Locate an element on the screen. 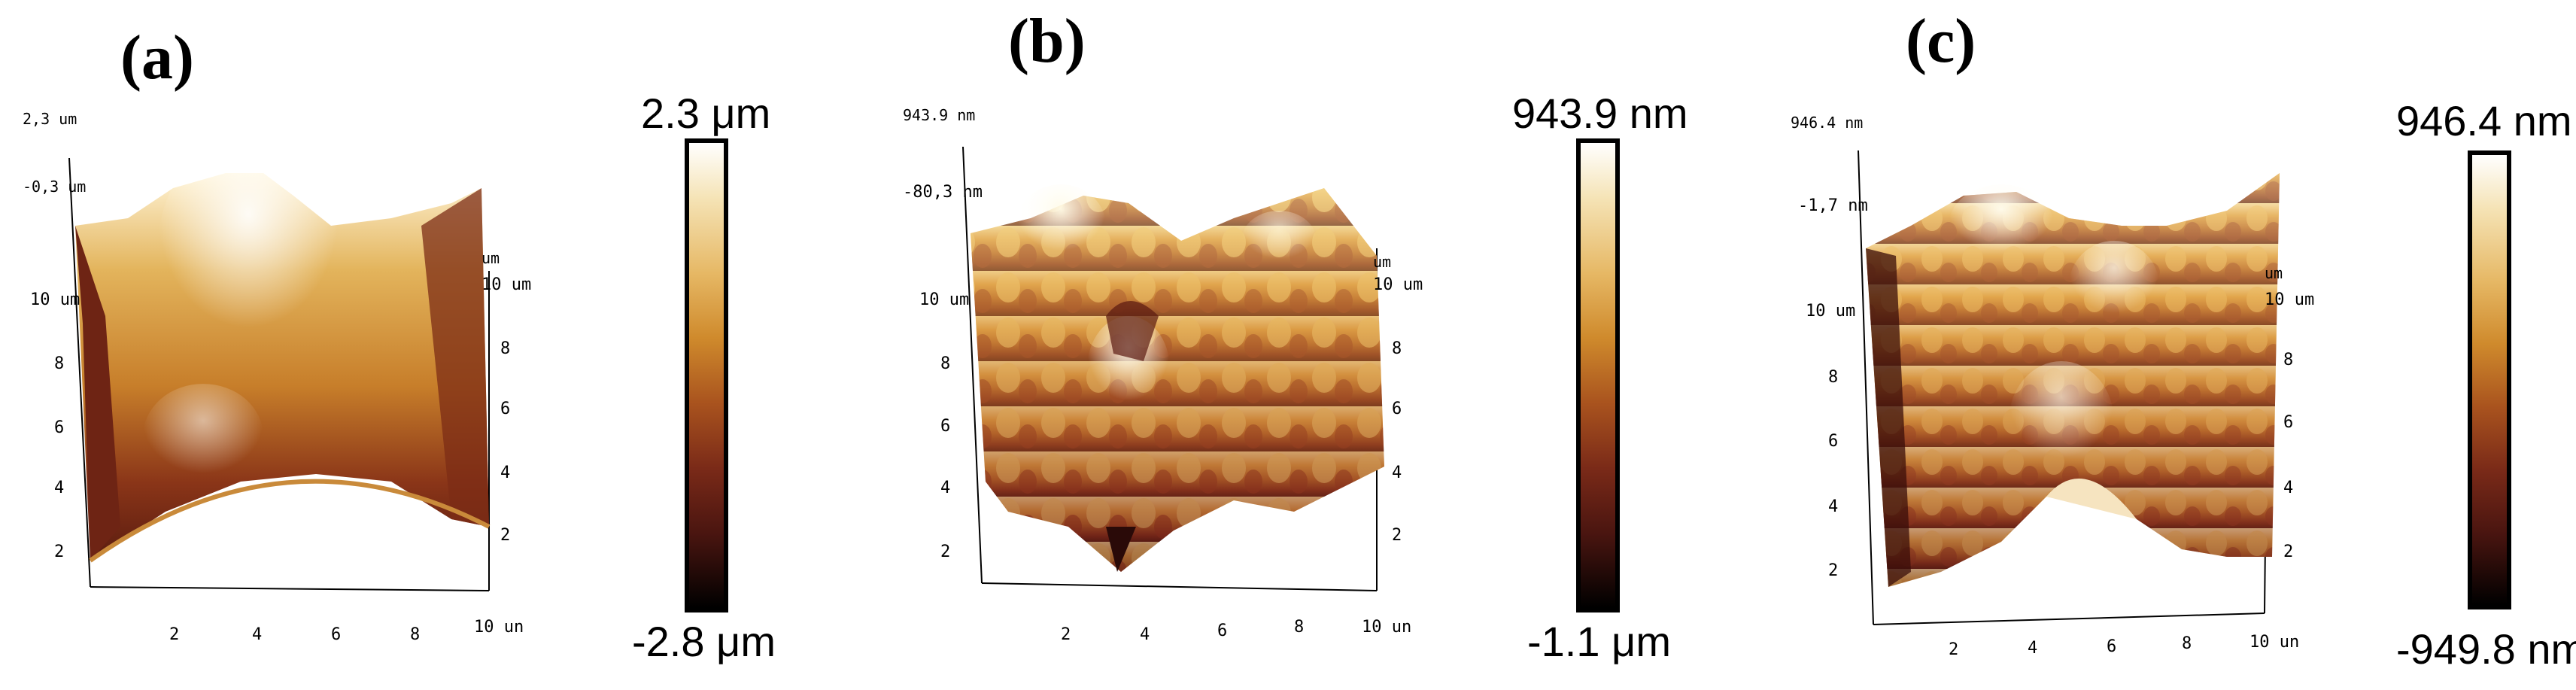 Image resolution: width=2576 pixels, height=690 pixels. z-max-label: 2,3 um is located at coordinates (50, 119).